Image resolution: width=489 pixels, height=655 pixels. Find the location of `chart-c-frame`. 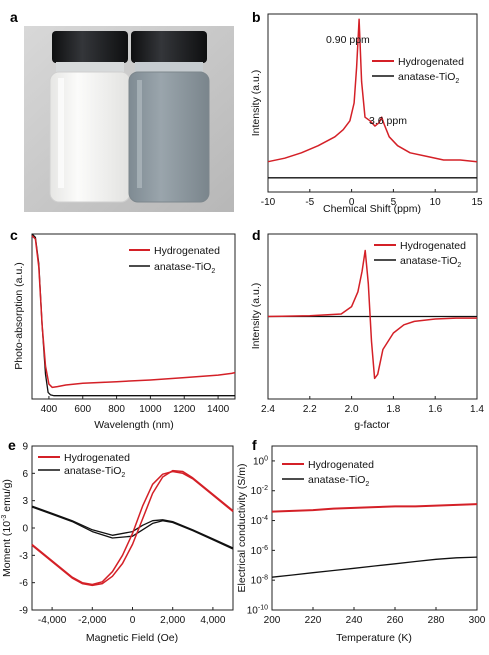

chart-c-frame is located at coordinates (133, 316).